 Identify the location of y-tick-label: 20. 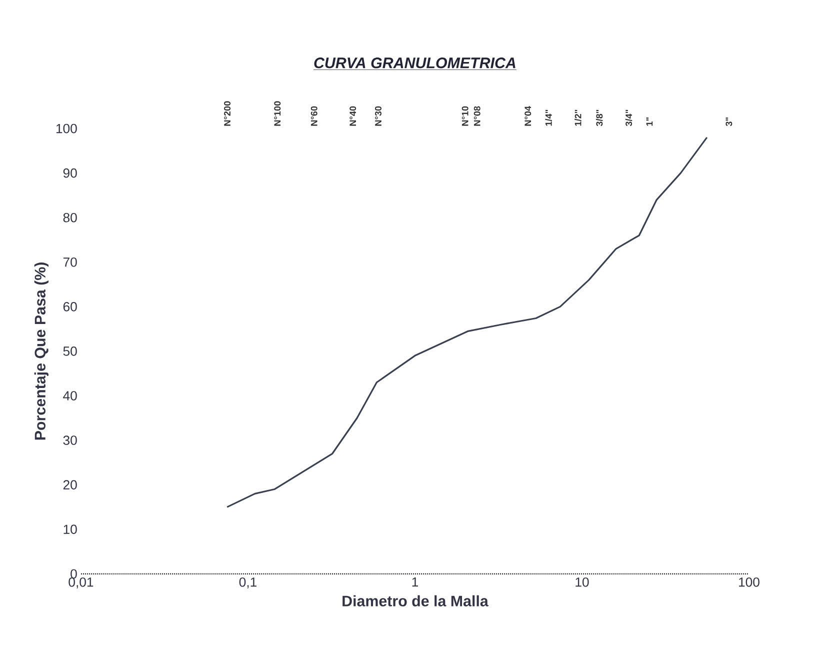
(70, 485).